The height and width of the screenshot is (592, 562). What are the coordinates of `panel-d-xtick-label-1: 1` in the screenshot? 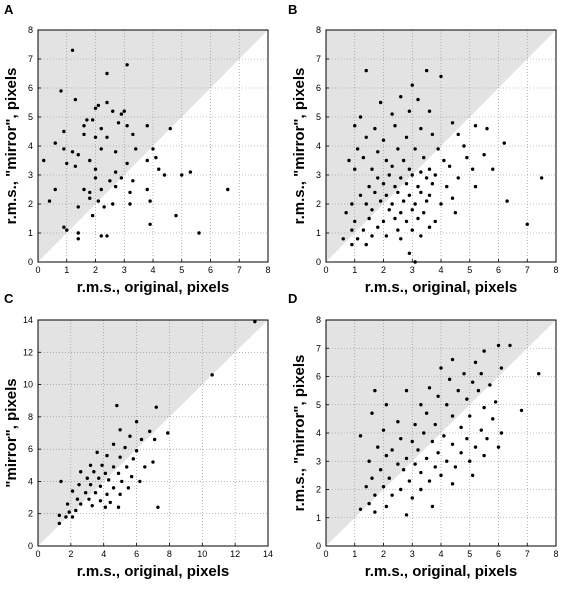 It's located at (354, 554).